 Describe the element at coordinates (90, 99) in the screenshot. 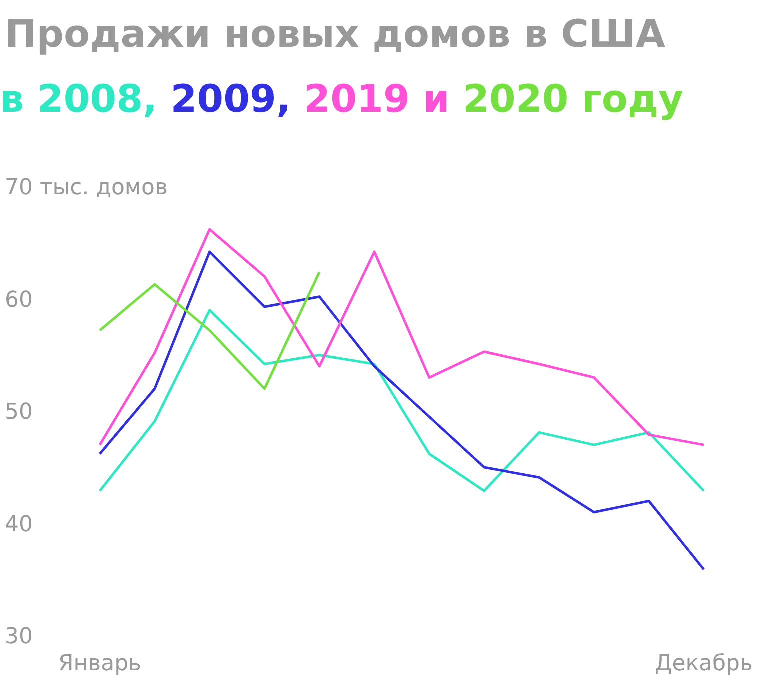

I see `text: 2008` at that location.